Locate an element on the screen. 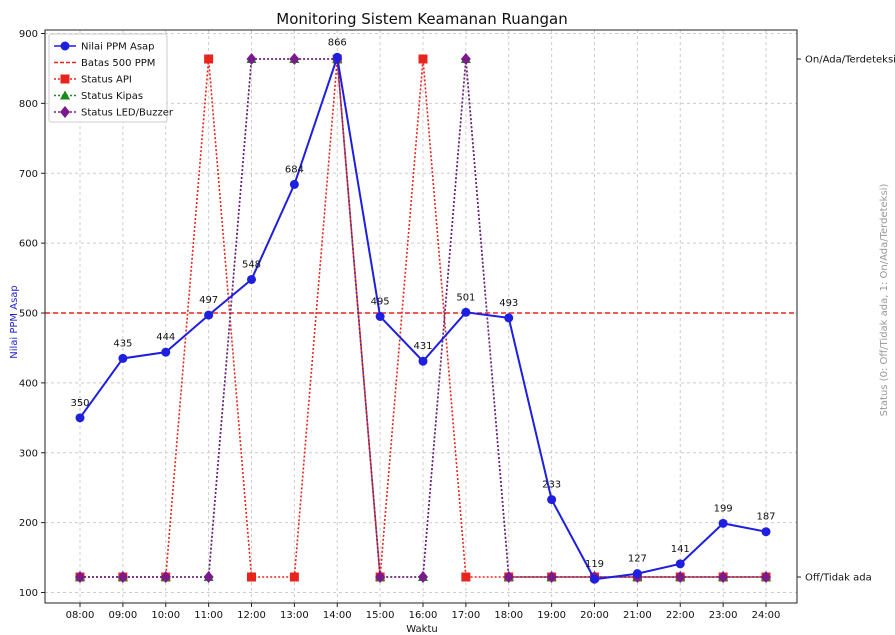 The image size is (895, 635). y-tick-label: 300 is located at coordinates (28, 453).